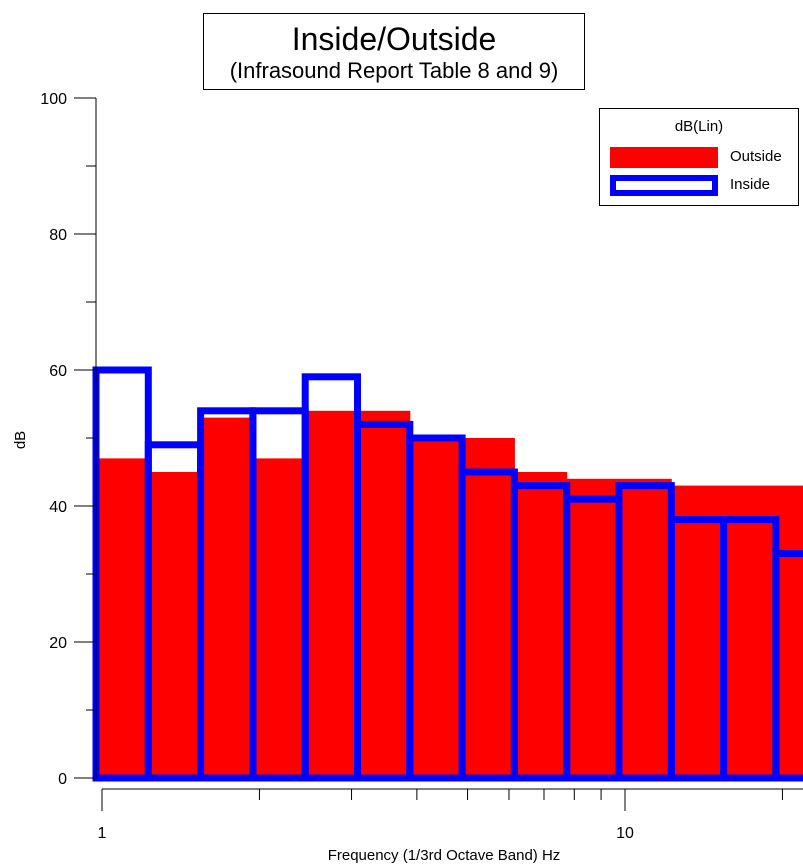 Image resolution: width=803 pixels, height=864 pixels. What do you see at coordinates (444, 855) in the screenshot?
I see `x-axis-label: Frequency (1/3rd Octave Band) Hz` at bounding box center [444, 855].